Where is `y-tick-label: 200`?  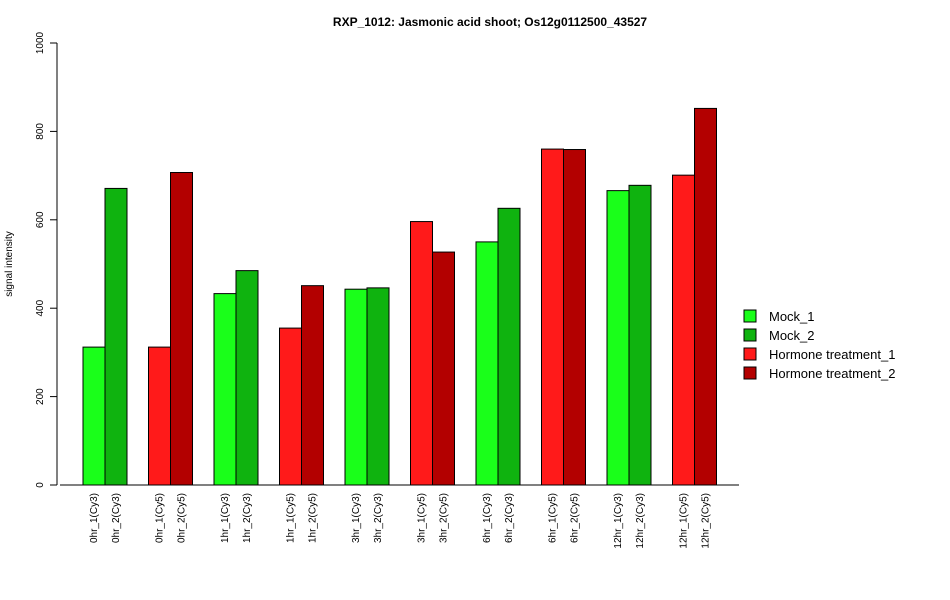 y-tick-label: 200 is located at coordinates (40, 396).